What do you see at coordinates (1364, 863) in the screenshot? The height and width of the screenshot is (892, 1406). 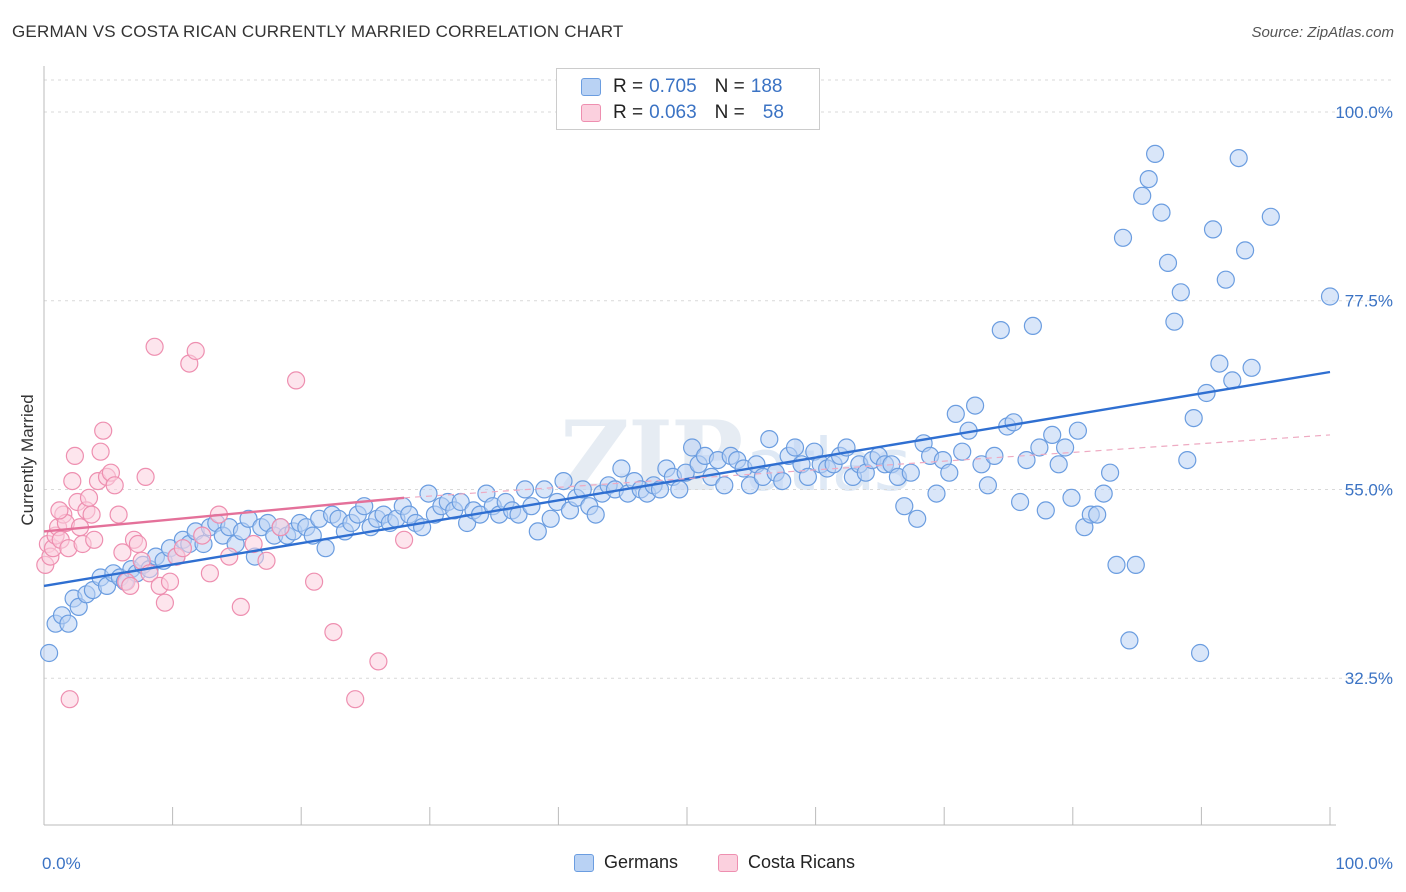 I see `x-tick-label: 100.0%` at bounding box center [1364, 863].